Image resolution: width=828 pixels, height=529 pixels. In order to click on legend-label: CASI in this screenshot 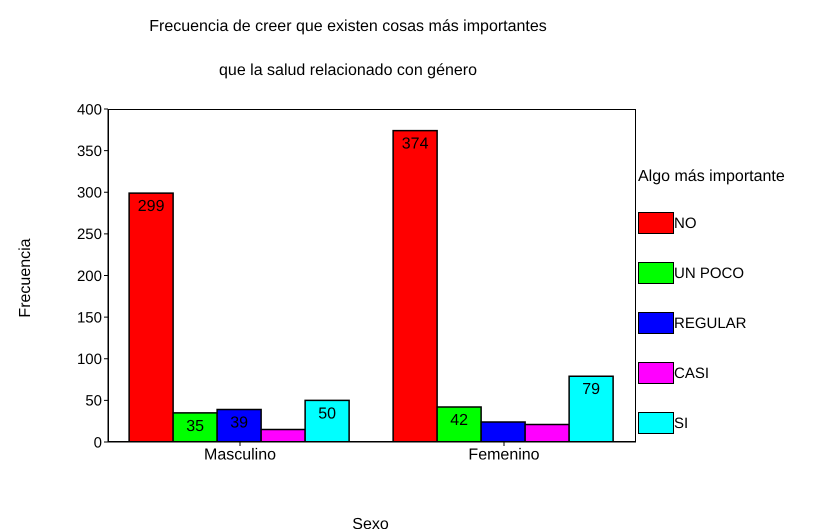, I will do `click(692, 373)`.